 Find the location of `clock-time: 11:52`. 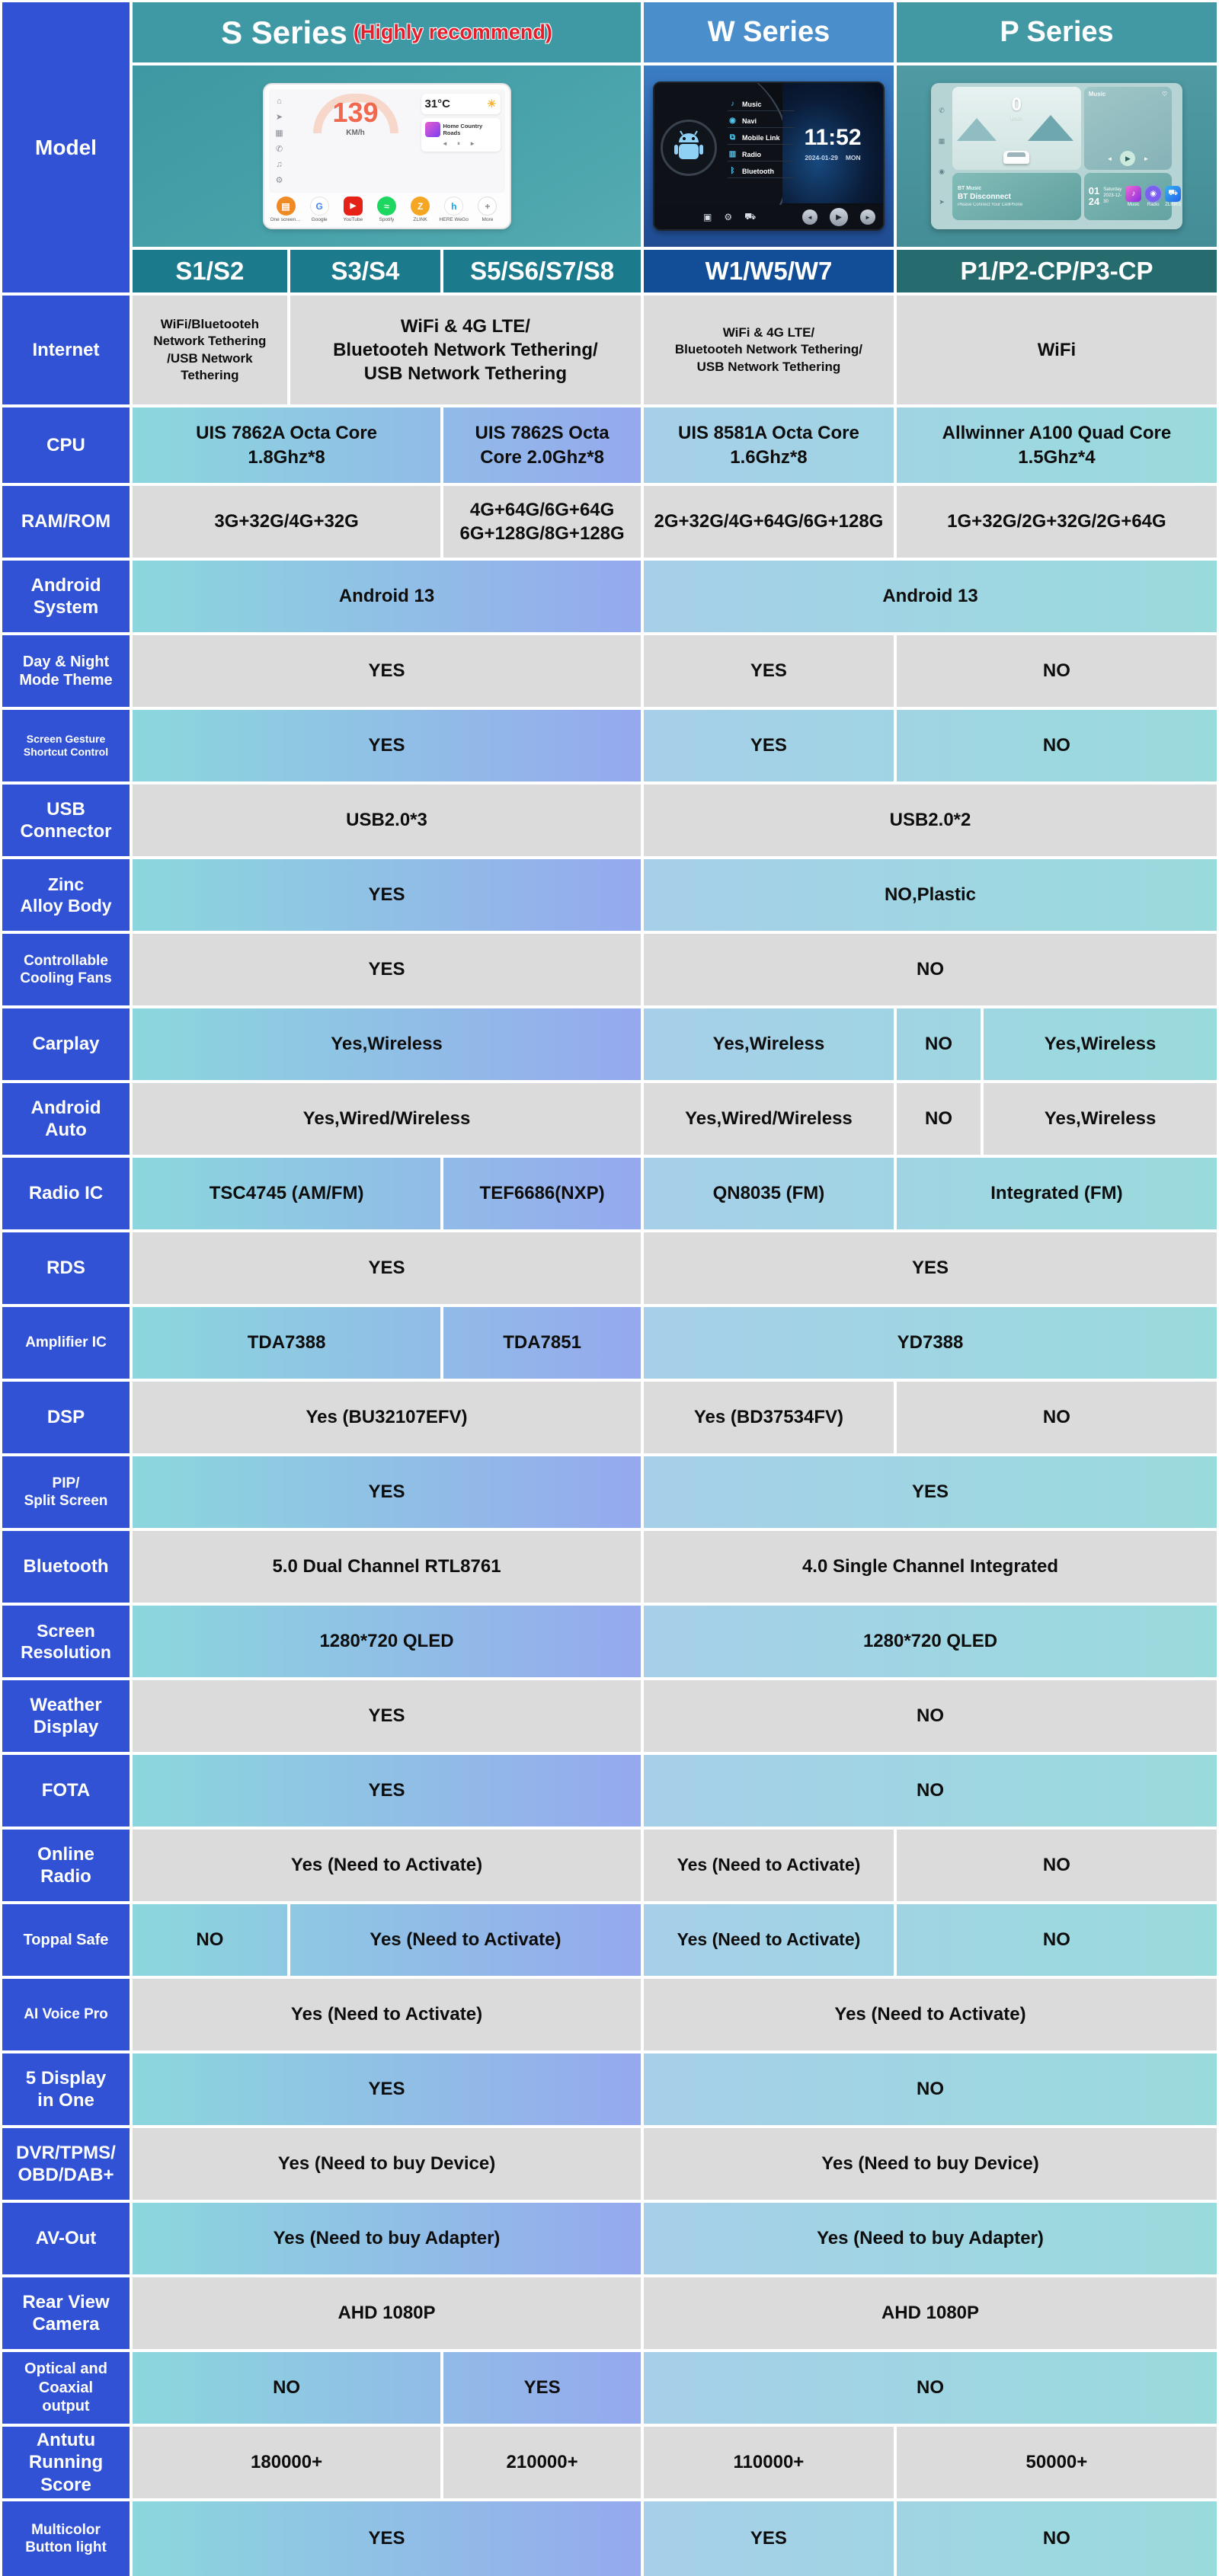

clock-time: 11:52 is located at coordinates (833, 137).